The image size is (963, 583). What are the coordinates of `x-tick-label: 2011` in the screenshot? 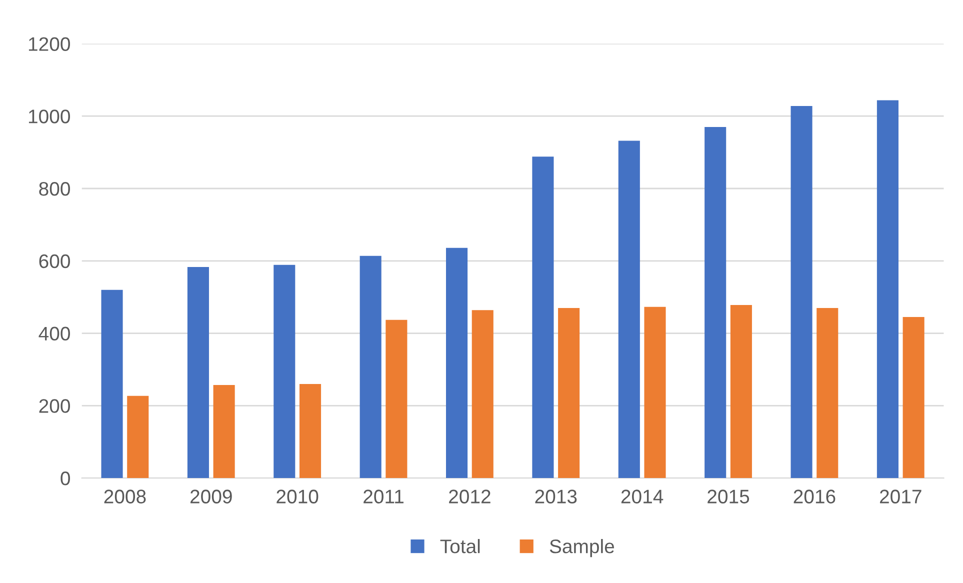 It's located at (384, 497).